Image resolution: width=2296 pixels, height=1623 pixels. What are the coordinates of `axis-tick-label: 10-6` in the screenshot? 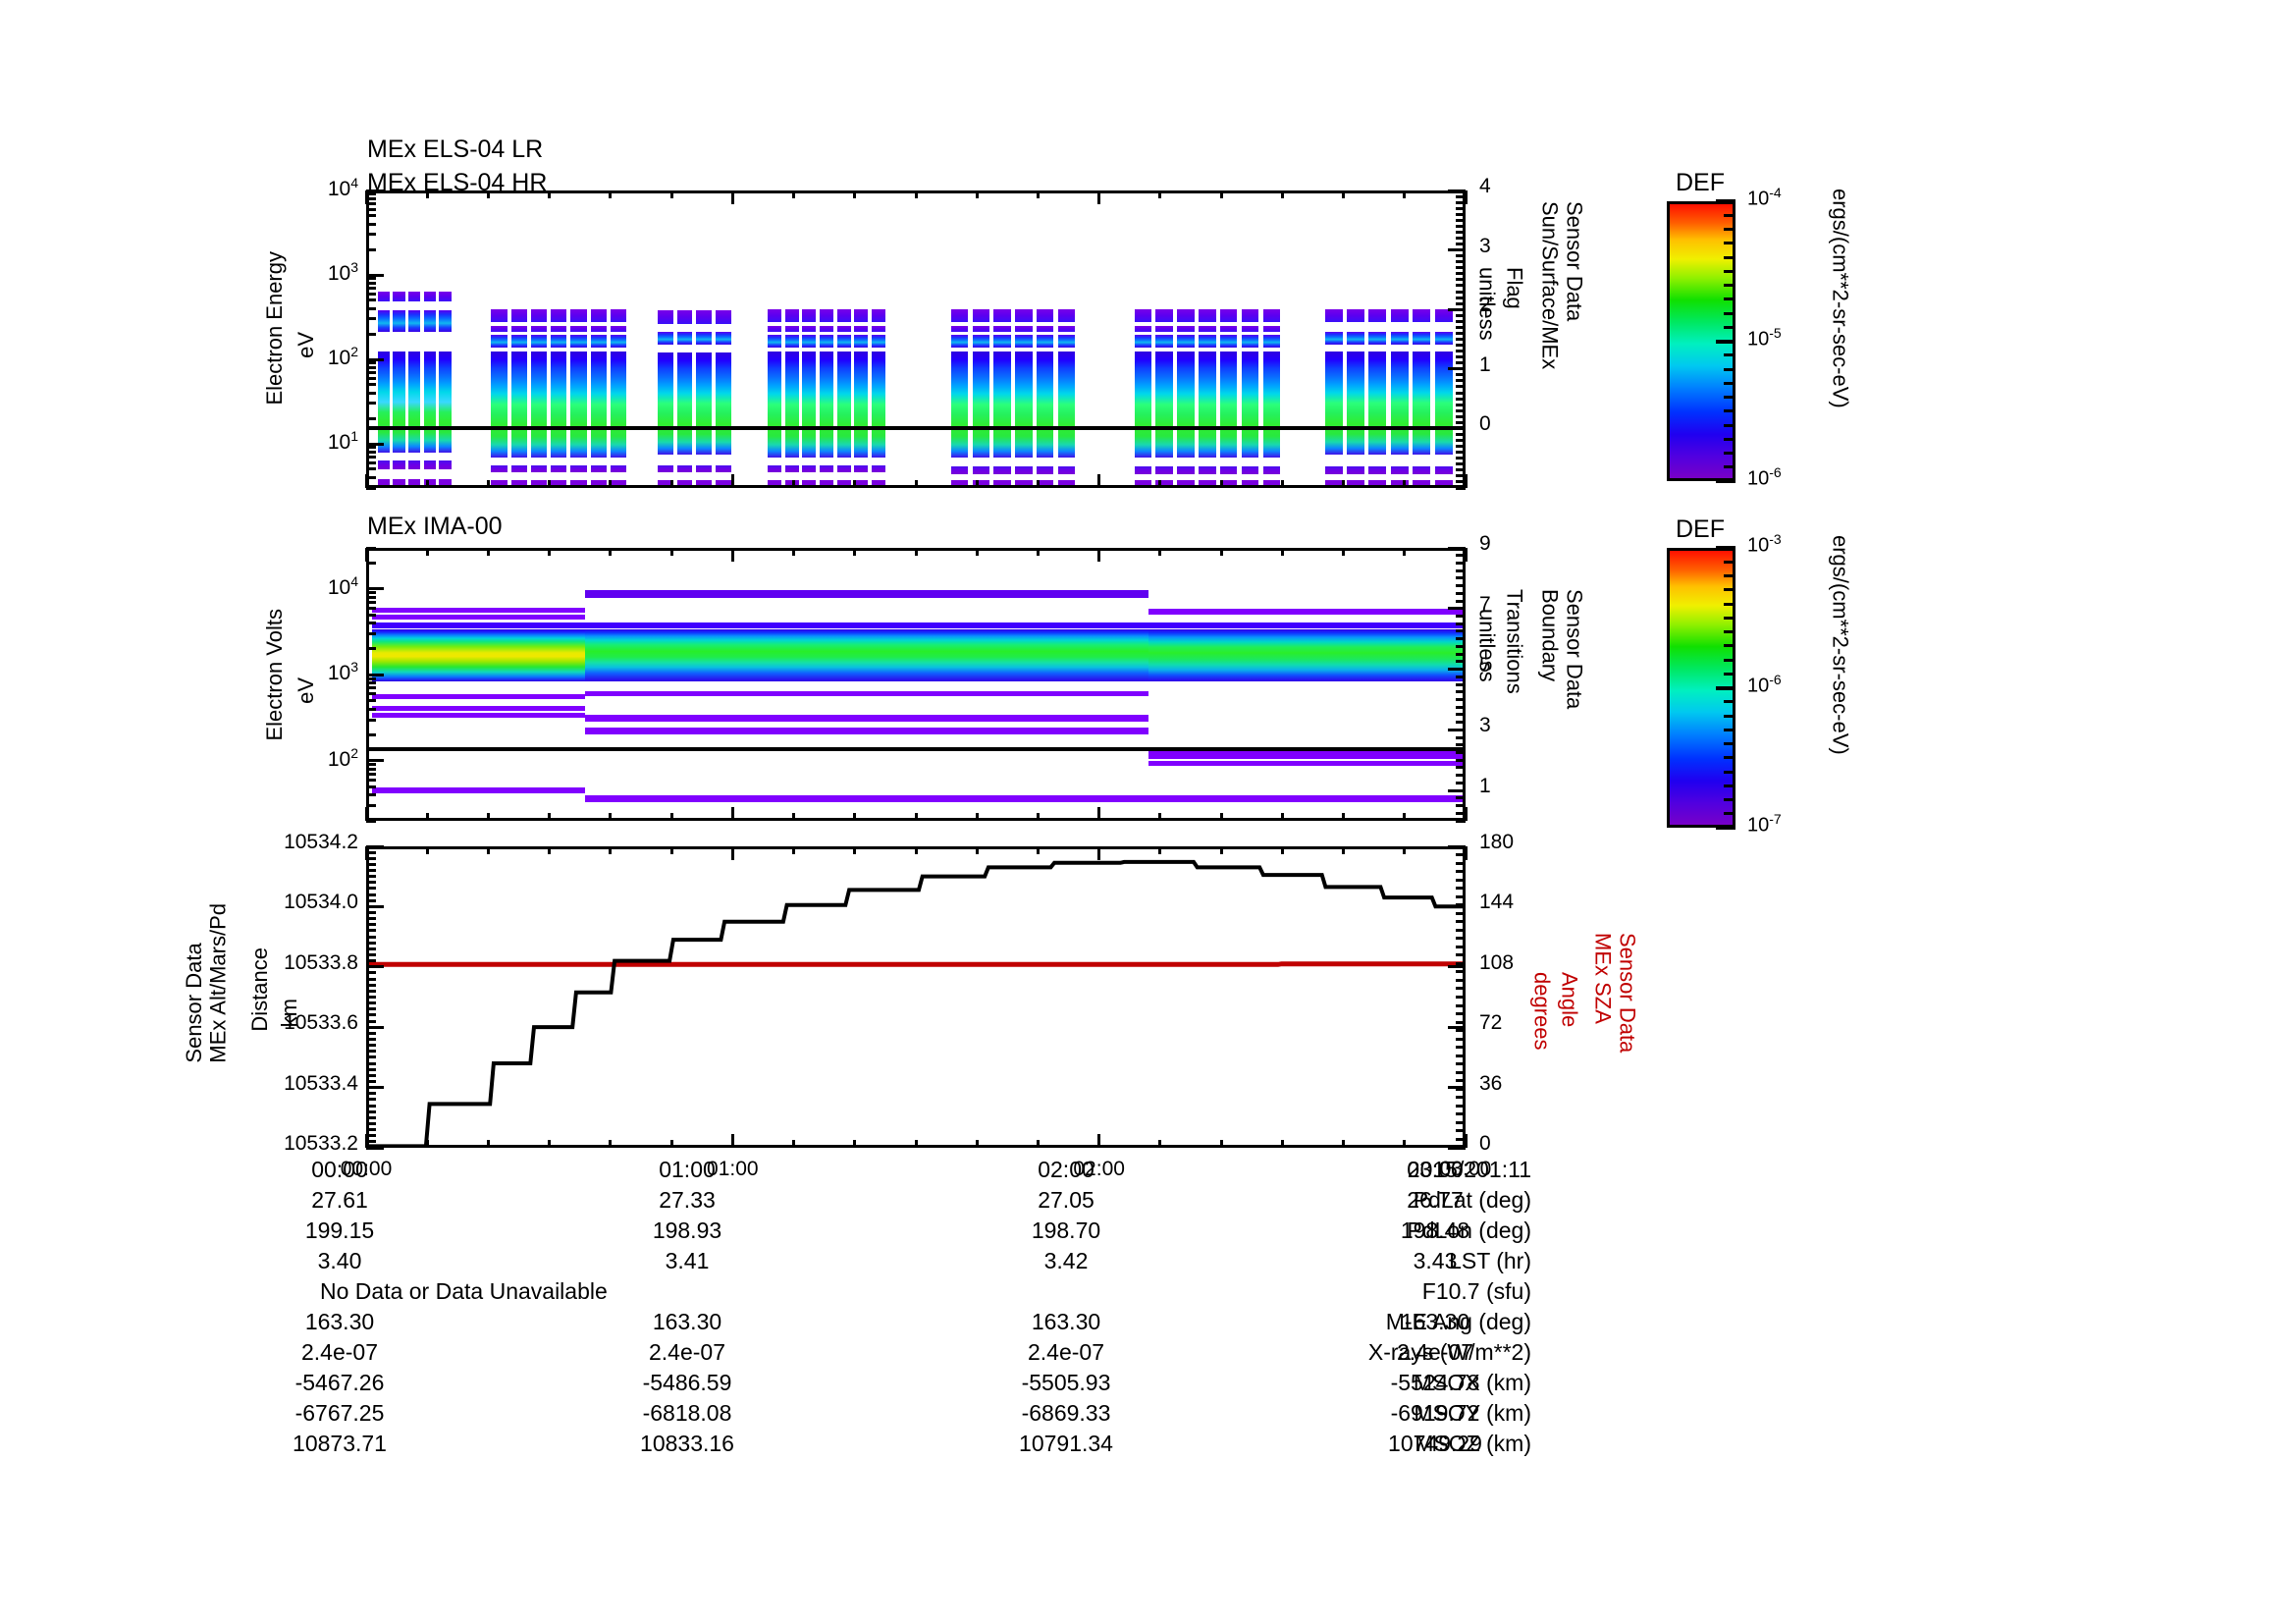 It's located at (1764, 684).